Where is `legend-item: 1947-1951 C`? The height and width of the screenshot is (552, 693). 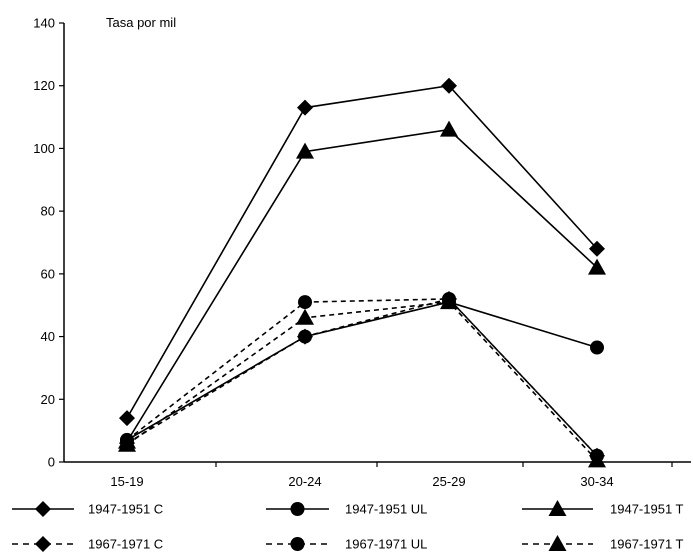
legend-item: 1947-1951 C is located at coordinates (87, 509).